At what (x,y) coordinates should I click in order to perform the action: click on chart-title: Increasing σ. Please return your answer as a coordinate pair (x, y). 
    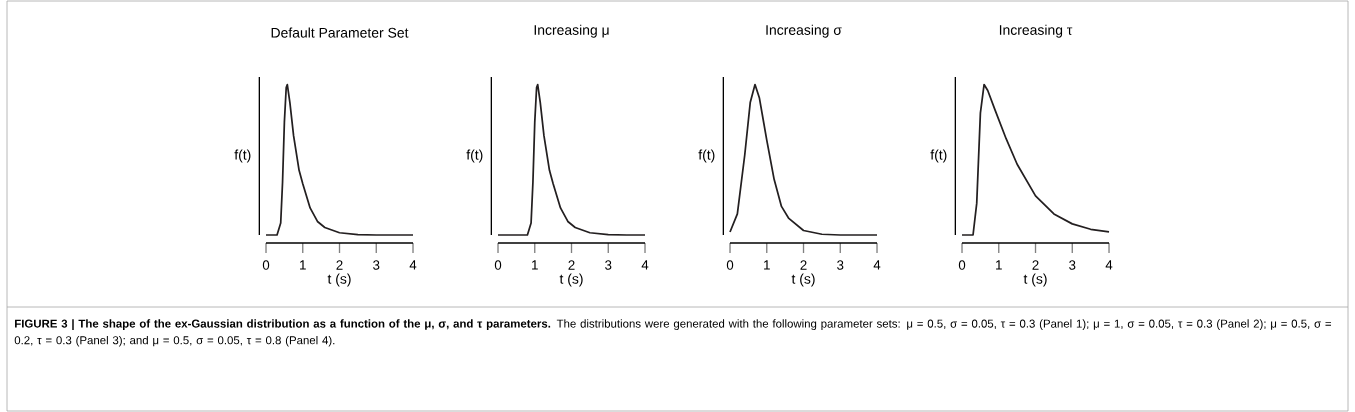
    Looking at the image, I should click on (804, 31).